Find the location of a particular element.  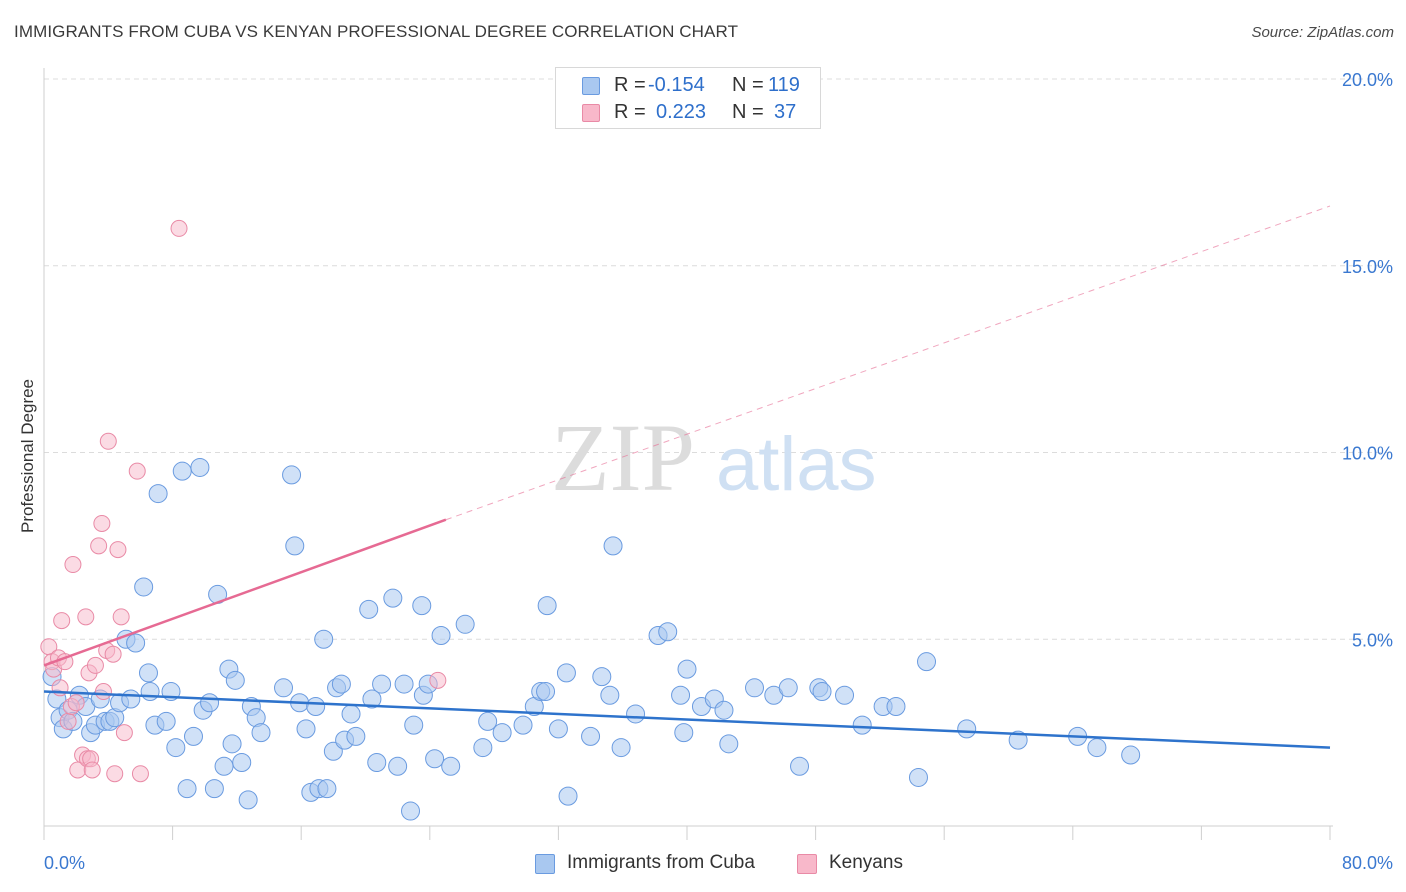

y-tick-label: 5.0% is located at coordinates (1372, 640).